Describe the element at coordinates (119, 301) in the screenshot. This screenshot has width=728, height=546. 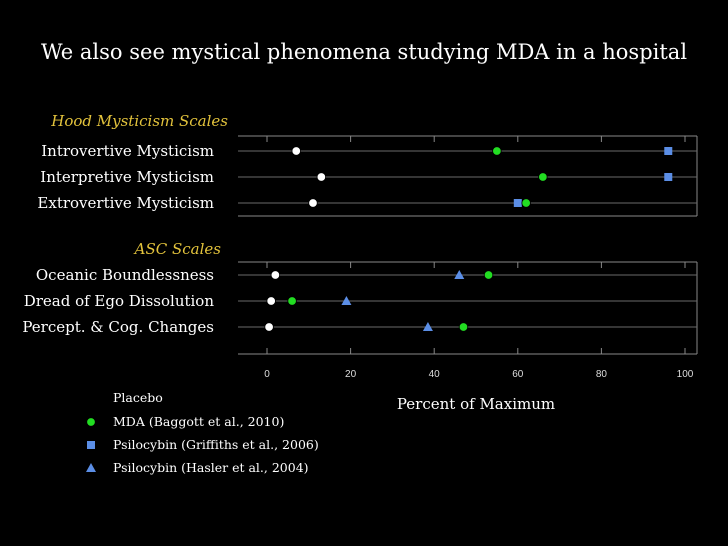
I see `row-label: Dread of Ego Dissolution` at that location.